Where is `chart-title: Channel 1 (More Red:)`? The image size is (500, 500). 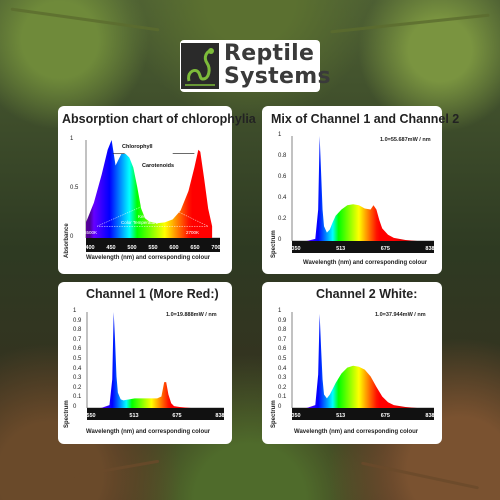 chart-title: Channel 1 (More Red:) is located at coordinates (152, 294).